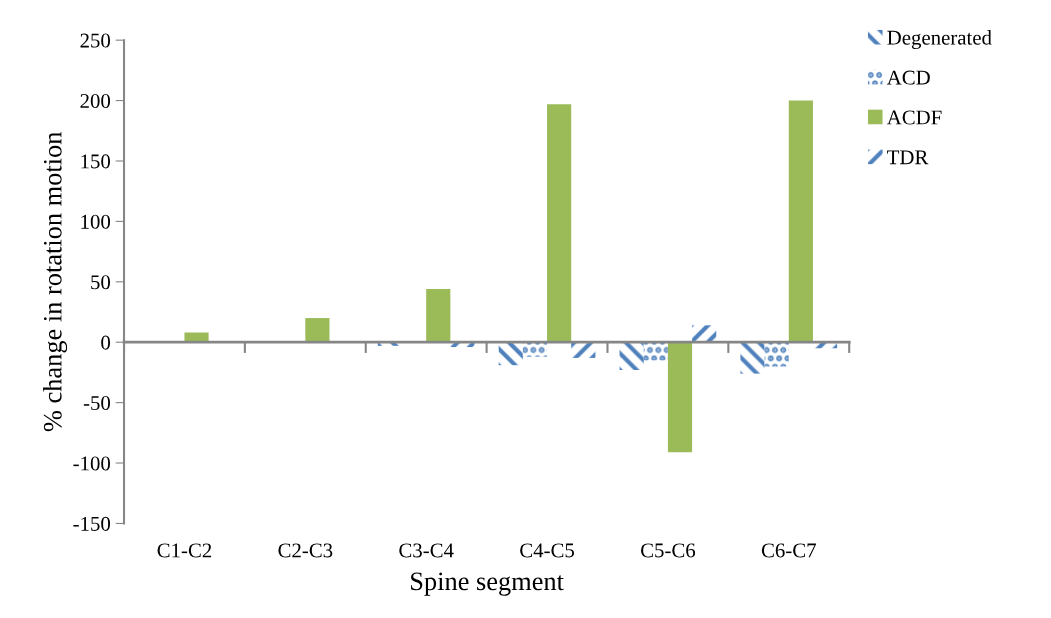 The width and height of the screenshot is (1051, 618). What do you see at coordinates (184, 550) in the screenshot?
I see `x-tick-label: C1-C2` at bounding box center [184, 550].